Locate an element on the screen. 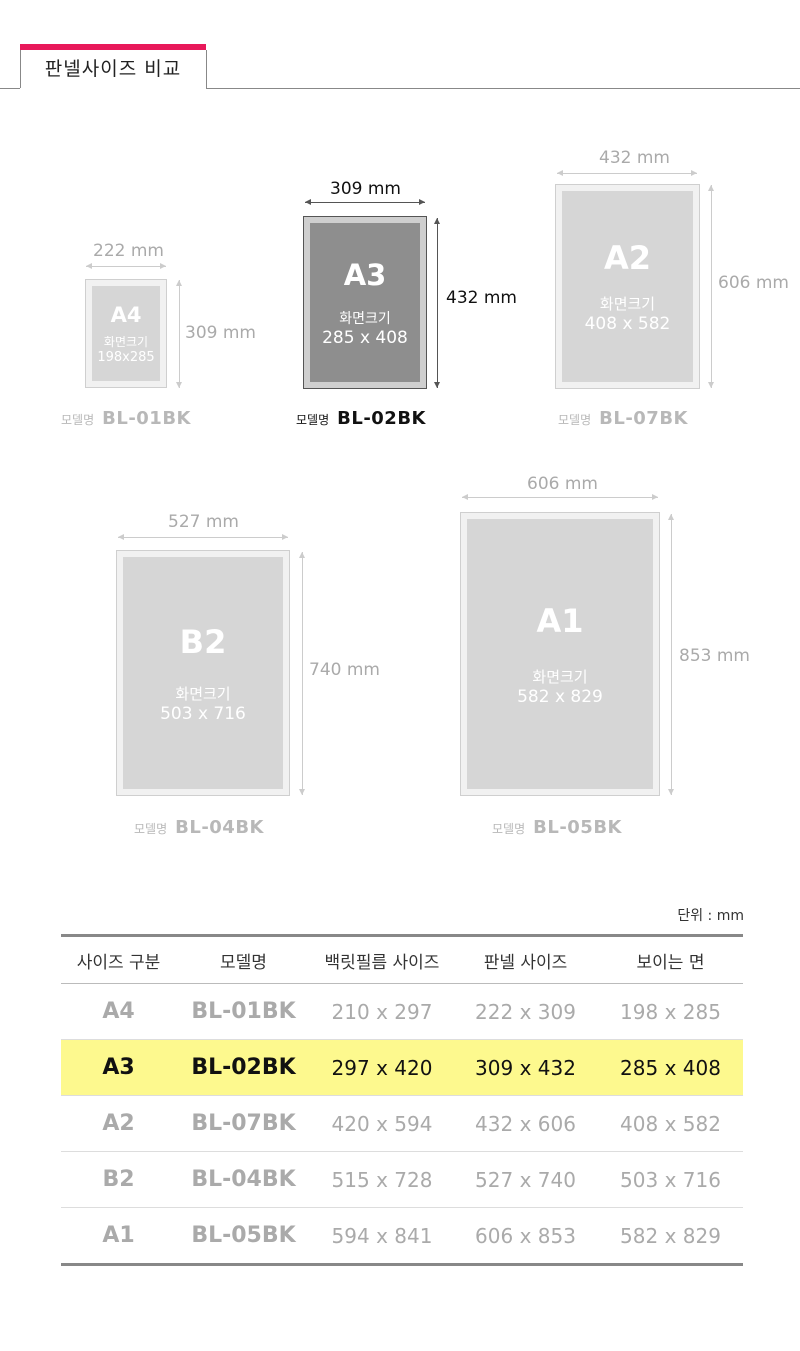  table-row: B2 BL-04BK 515 x 728 527 x 740 503 x 716 is located at coordinates (402, 1179).